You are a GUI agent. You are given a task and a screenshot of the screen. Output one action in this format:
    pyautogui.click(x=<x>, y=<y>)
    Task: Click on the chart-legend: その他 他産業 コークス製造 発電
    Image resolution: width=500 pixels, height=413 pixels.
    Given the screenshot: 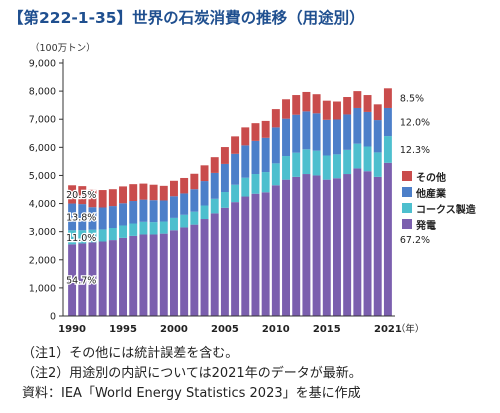 What is the action you would take?
    pyautogui.click(x=439, y=200)
    